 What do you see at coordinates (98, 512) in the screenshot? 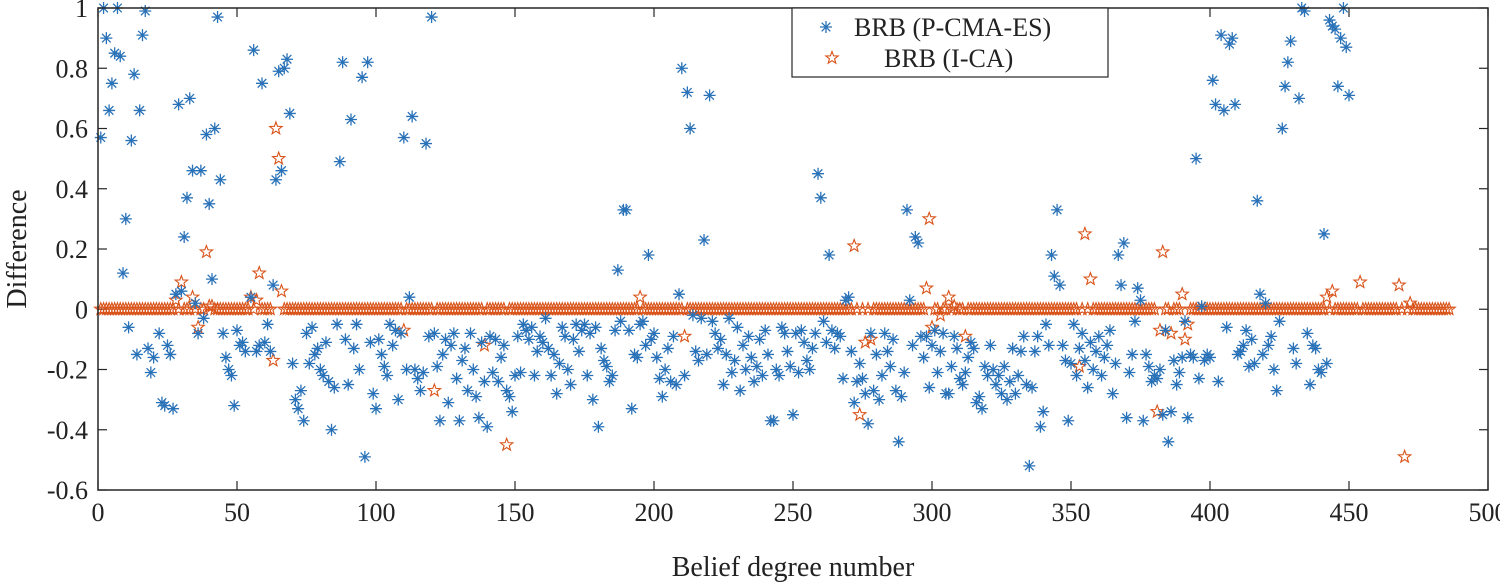
I see `x-tick-label: 0` at bounding box center [98, 512].